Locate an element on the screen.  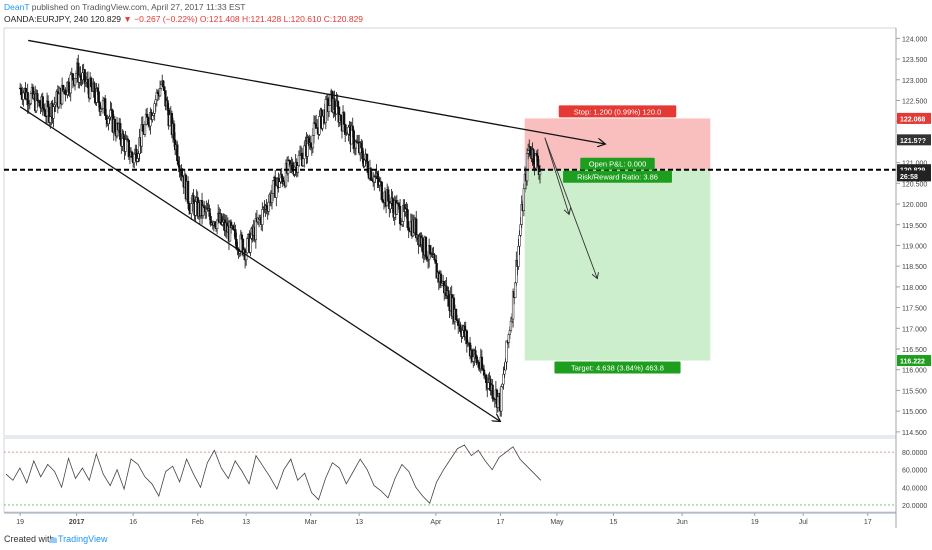
rsi-pane is located at coordinates (450, 475).